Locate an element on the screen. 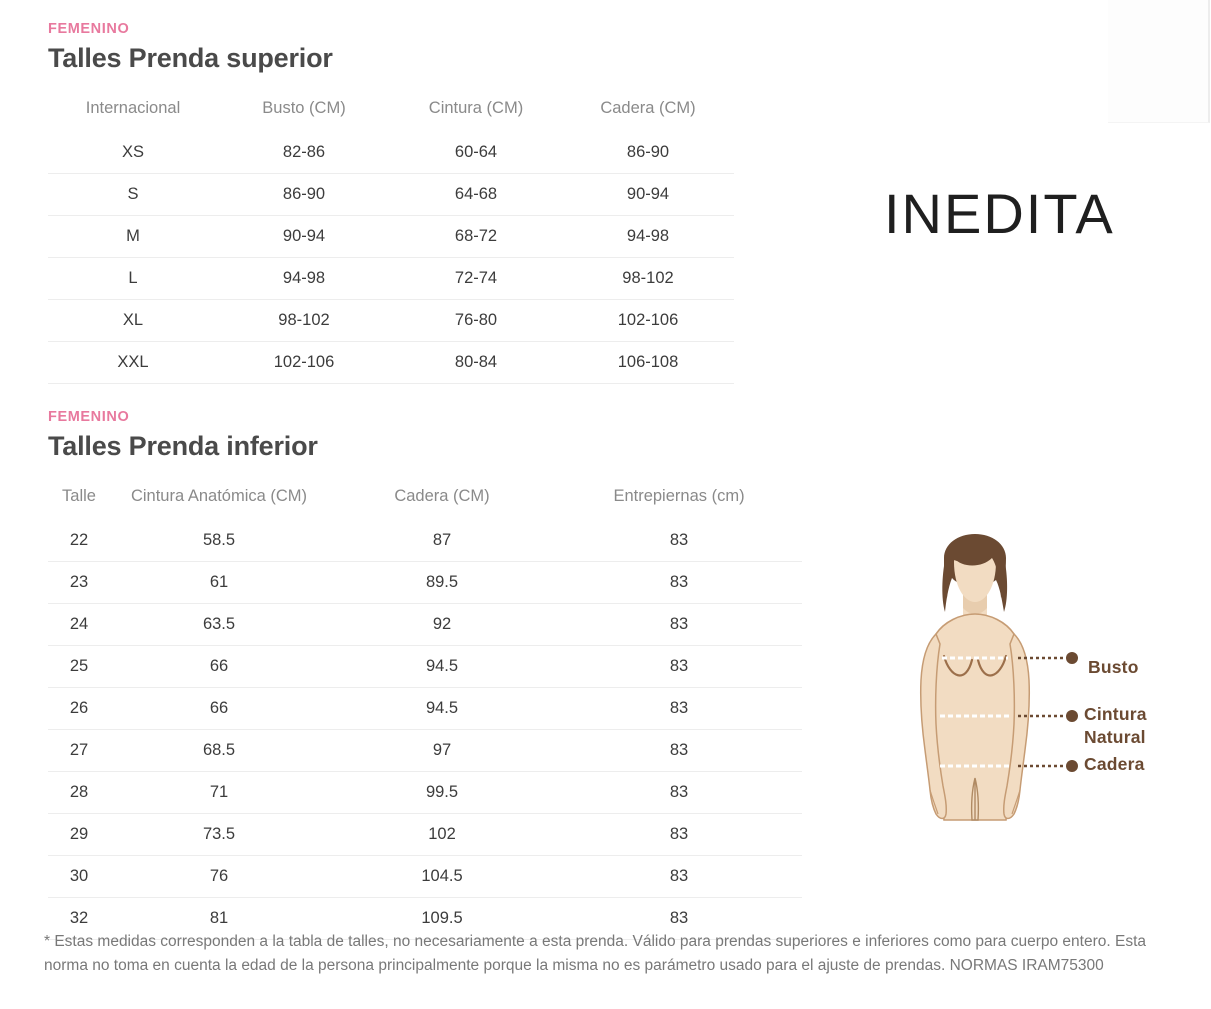 The image size is (1211, 1009). cell-cintura: 60-64 is located at coordinates (476, 151).